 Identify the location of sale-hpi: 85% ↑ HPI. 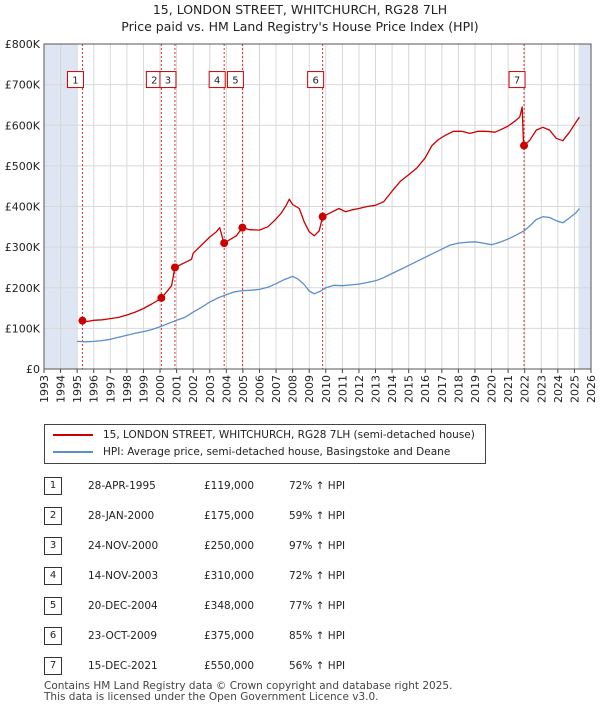
(317, 636).